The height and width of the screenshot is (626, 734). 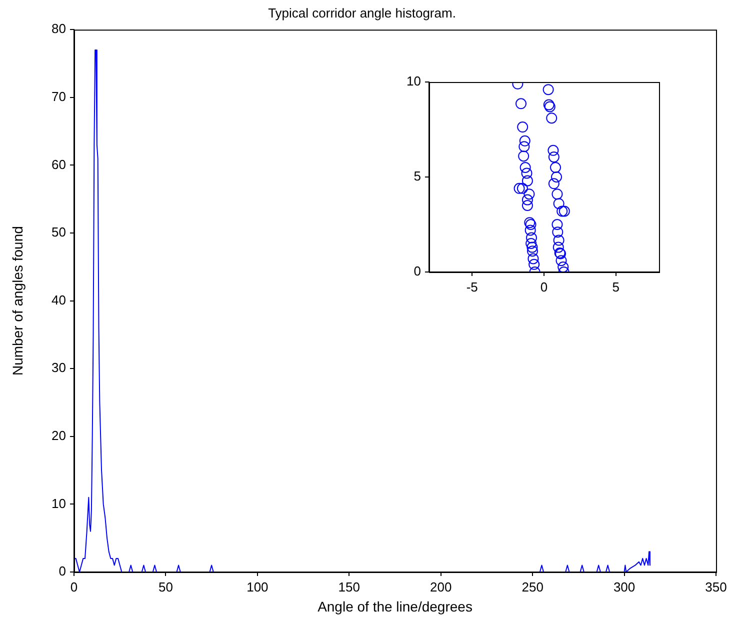 I want to click on x-tick-label: 150, so click(x=349, y=586).